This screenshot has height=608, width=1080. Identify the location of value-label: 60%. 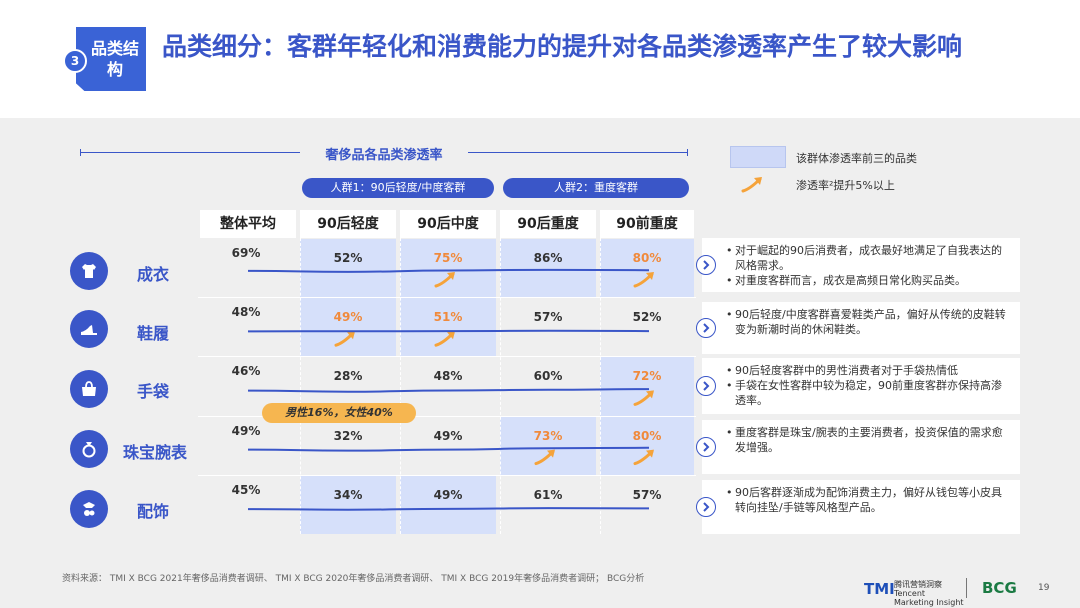
(548, 376).